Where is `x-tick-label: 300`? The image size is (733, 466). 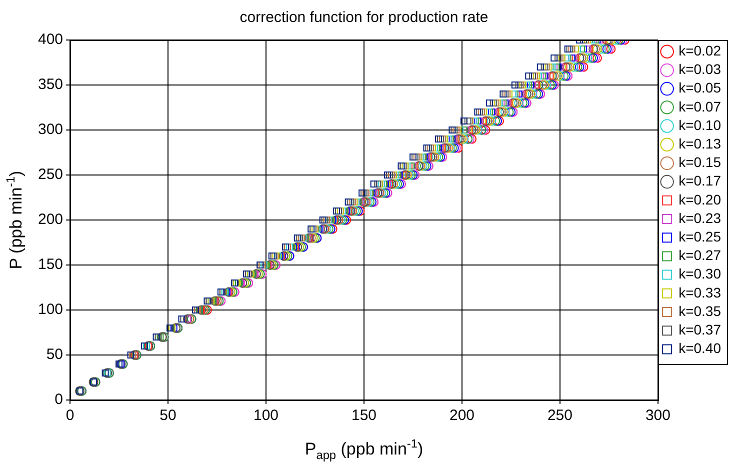 x-tick-label: 300 is located at coordinates (657, 415).